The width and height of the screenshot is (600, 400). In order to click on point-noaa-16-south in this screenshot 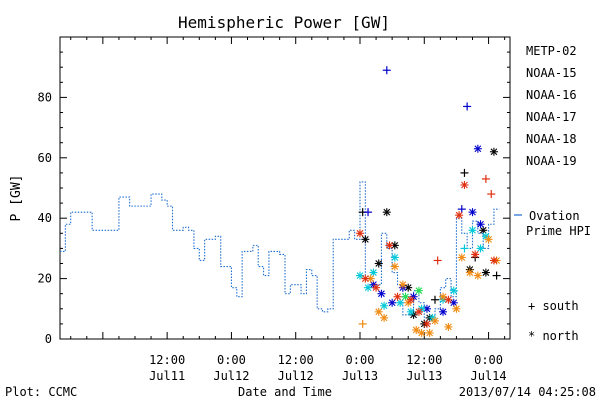, I will do `click(464, 248)`.